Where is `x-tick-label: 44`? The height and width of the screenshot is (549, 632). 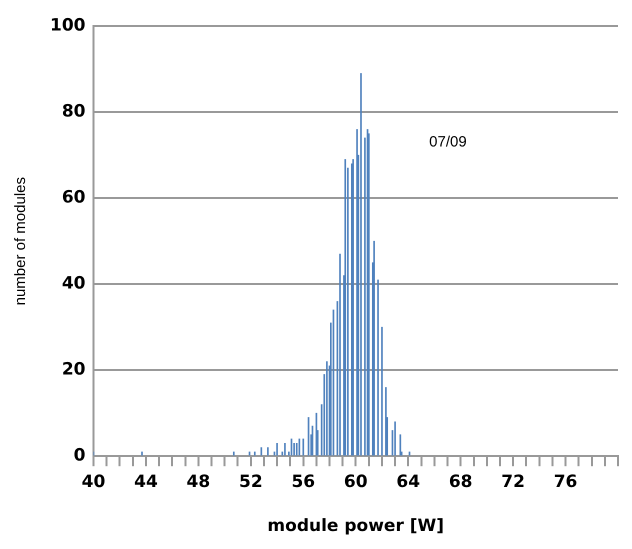 x-tick-label: 44 is located at coordinates (146, 482).